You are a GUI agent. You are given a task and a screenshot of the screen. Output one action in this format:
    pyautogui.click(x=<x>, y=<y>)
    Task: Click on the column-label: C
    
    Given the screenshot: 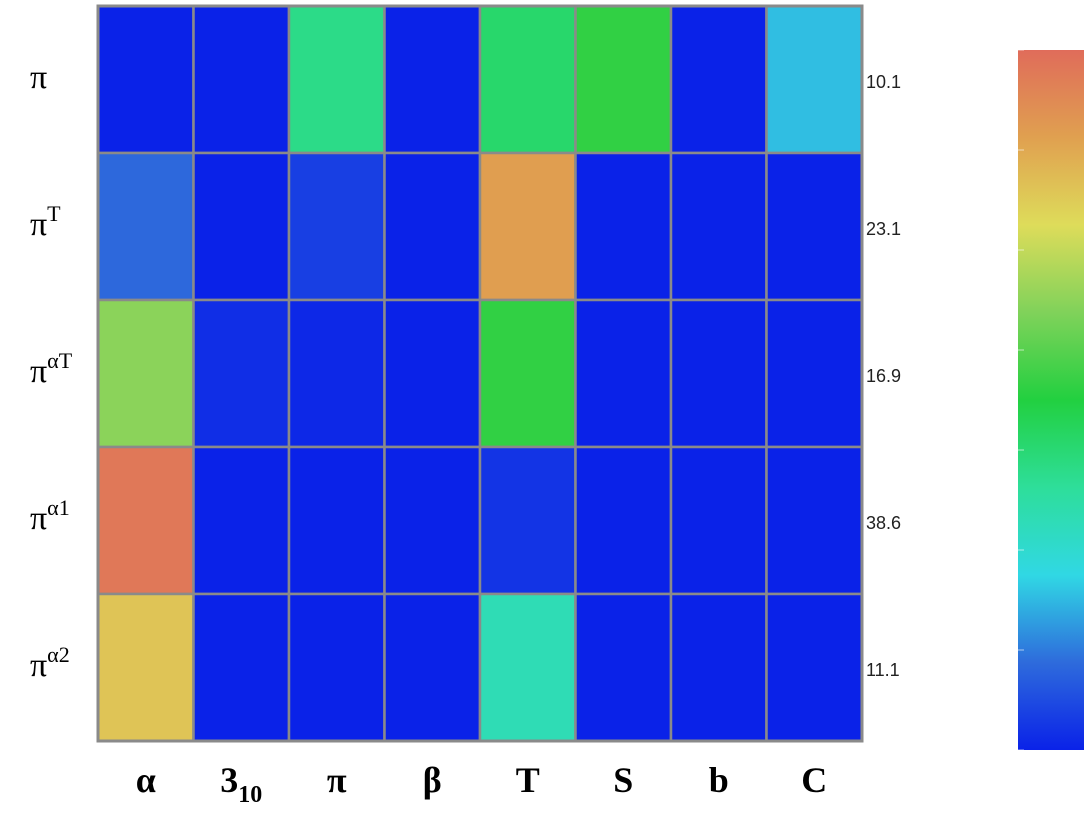 What is the action you would take?
    pyautogui.click(x=814, y=780)
    